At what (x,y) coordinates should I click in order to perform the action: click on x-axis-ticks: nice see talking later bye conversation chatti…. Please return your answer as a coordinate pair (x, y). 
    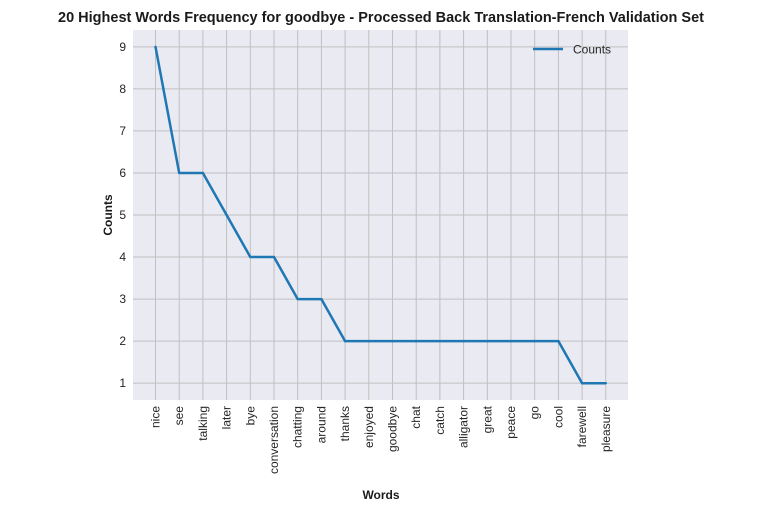
    Looking at the image, I should click on (381, 439).